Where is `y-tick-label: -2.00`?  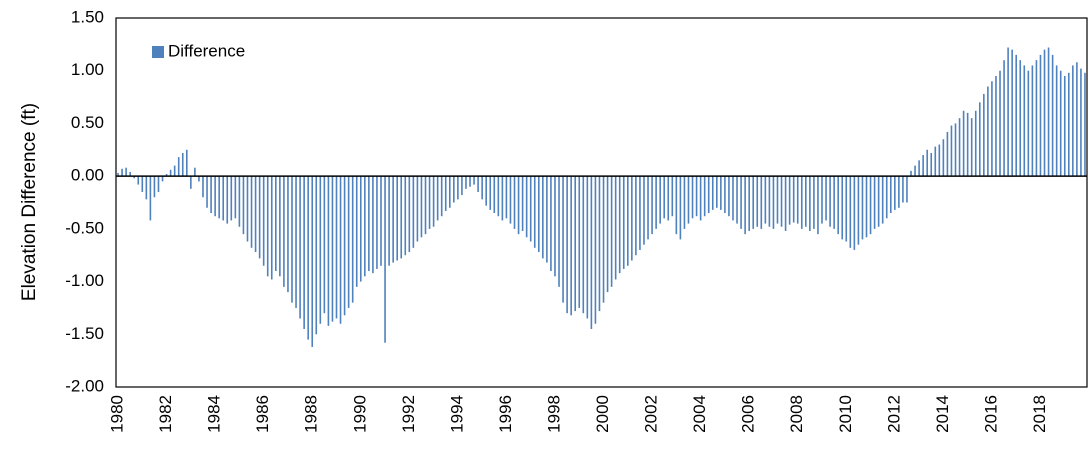
y-tick-label: -2.00 is located at coordinates (84, 385).